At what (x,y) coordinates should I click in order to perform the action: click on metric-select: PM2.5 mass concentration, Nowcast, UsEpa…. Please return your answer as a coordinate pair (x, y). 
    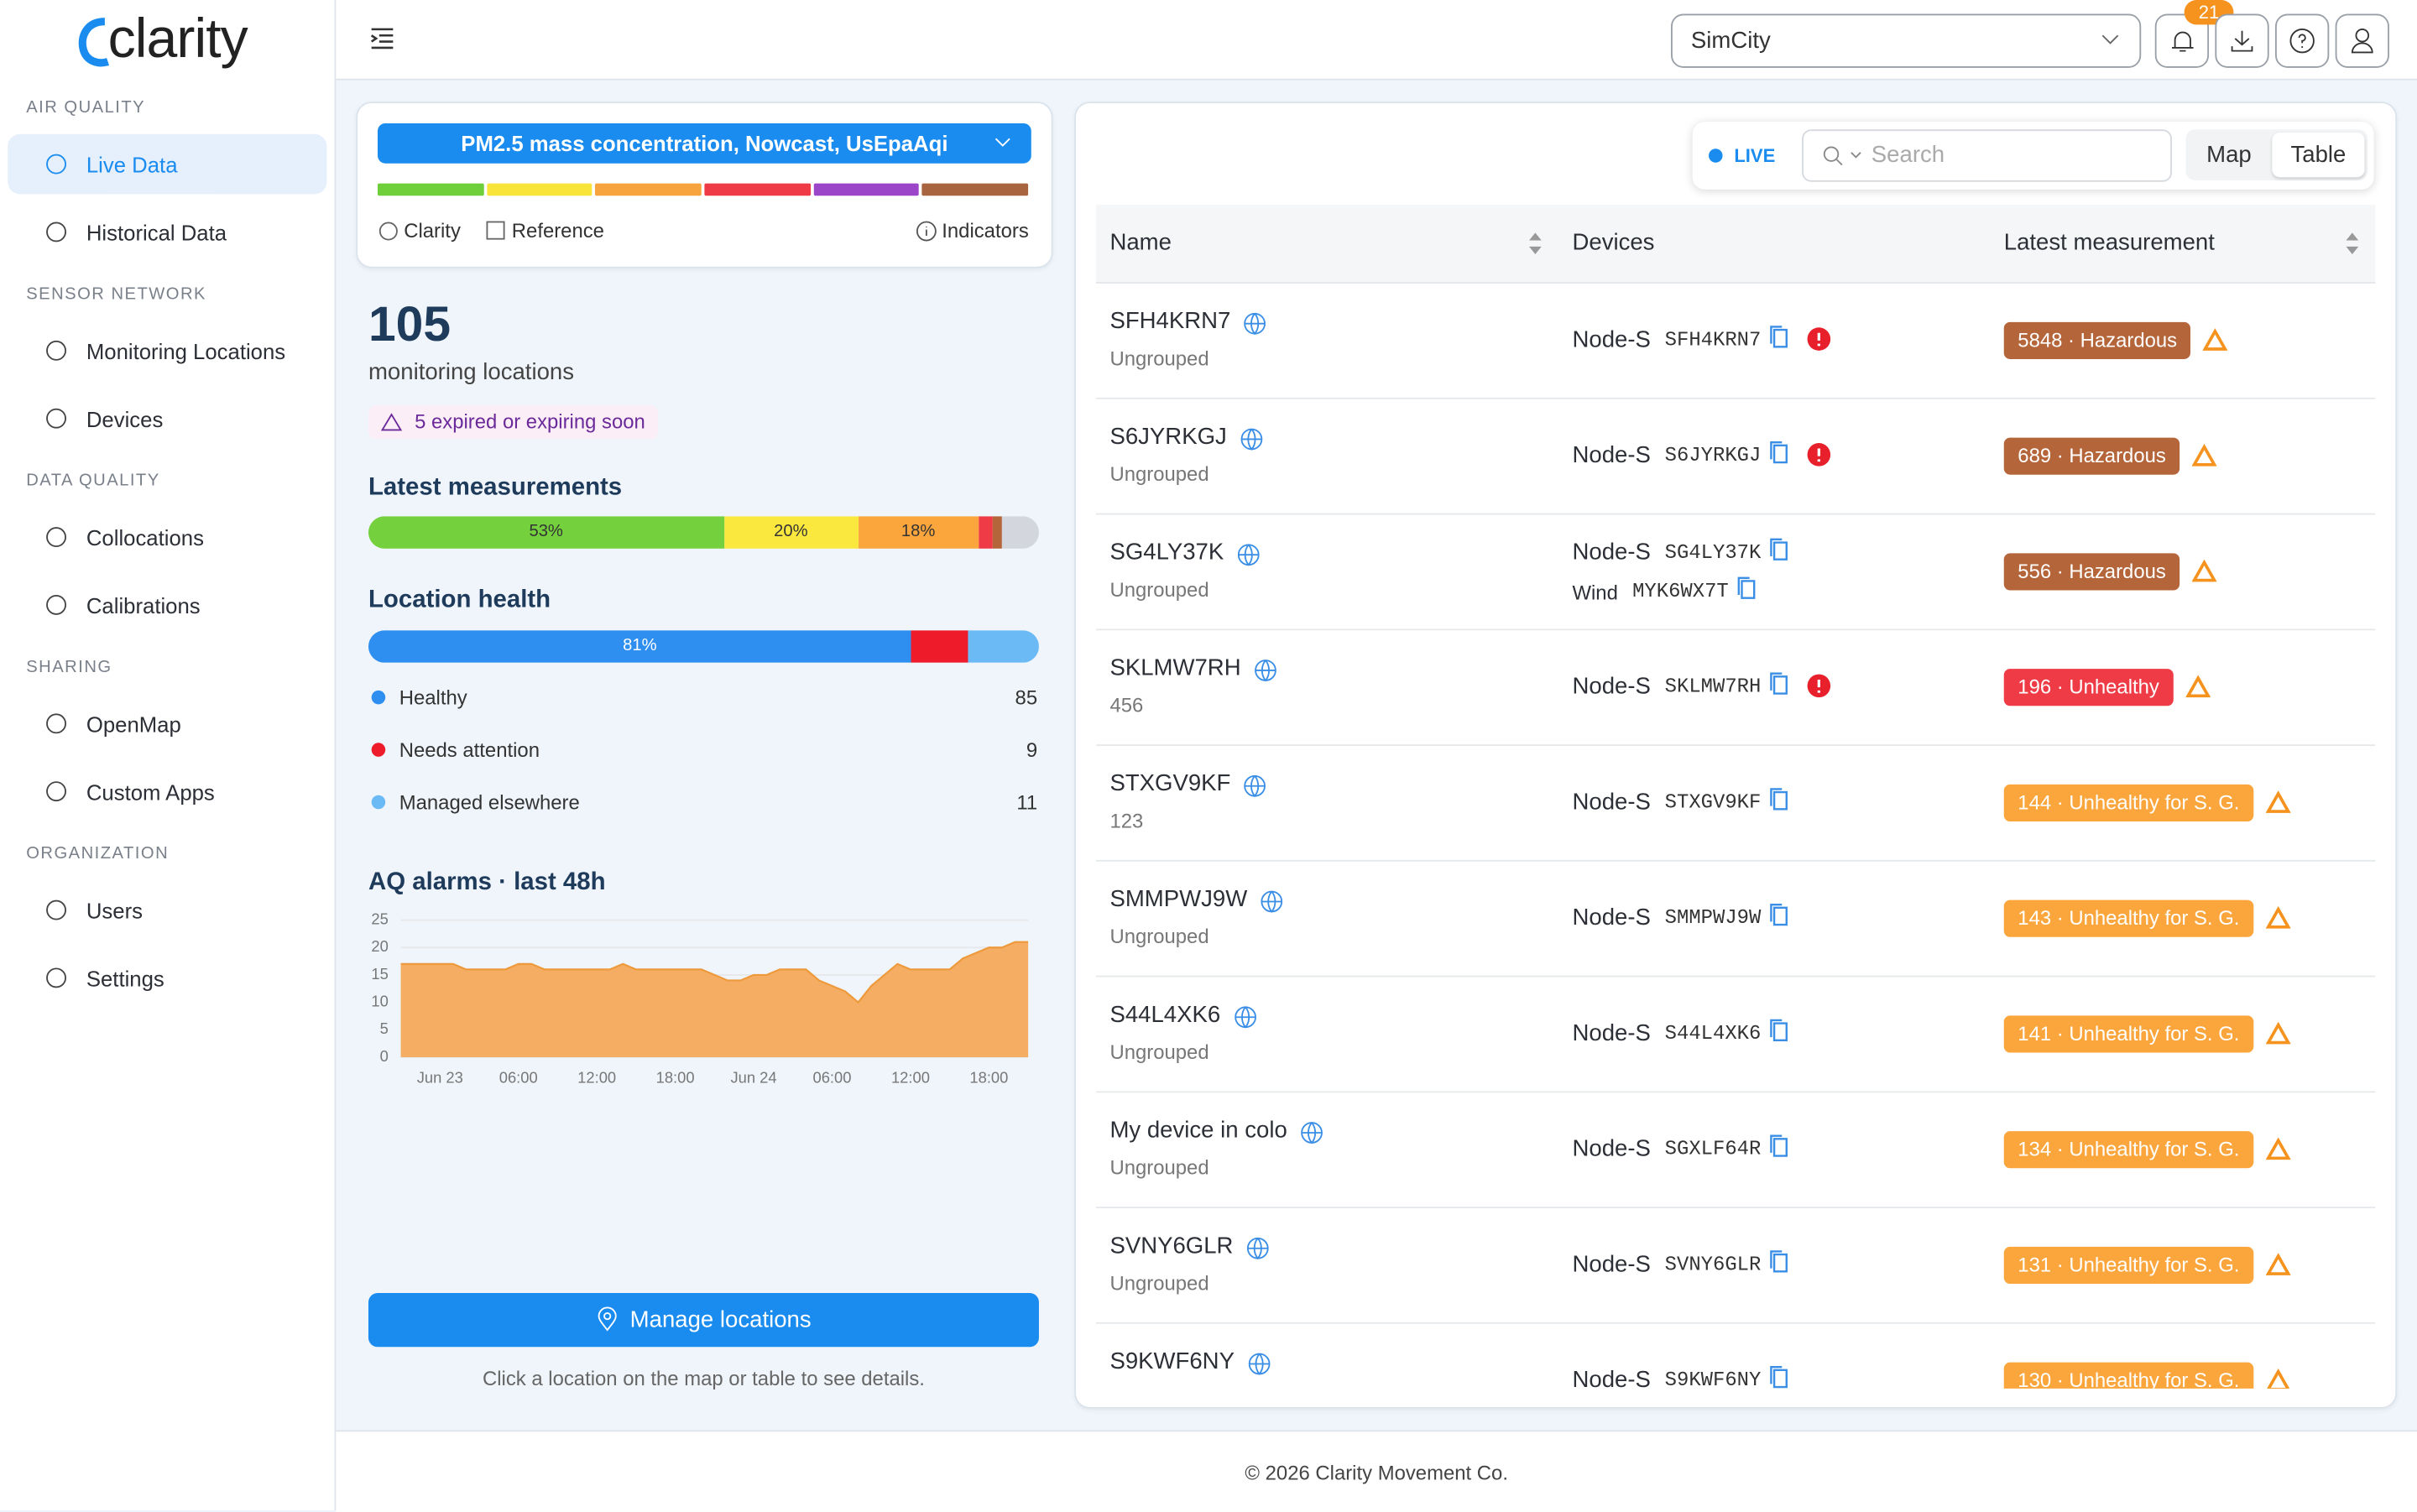
    Looking at the image, I should click on (704, 143).